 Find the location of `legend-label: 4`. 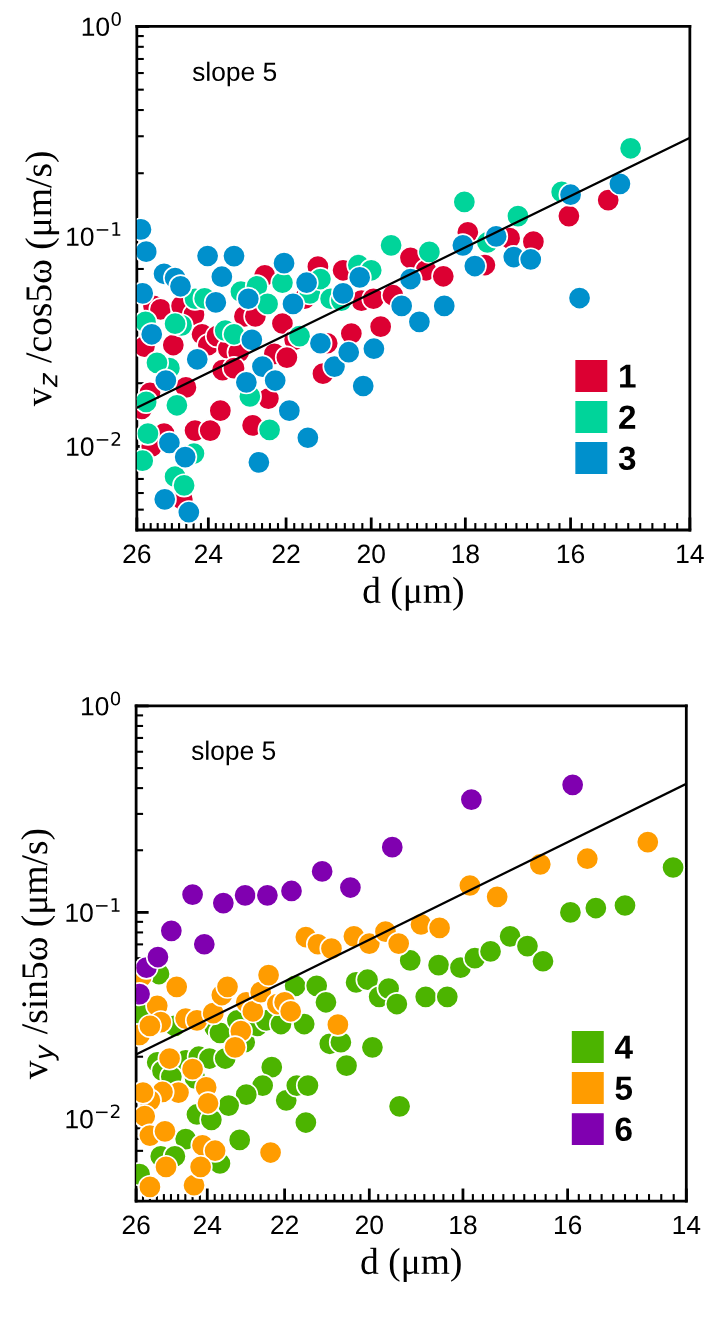

legend-label: 4 is located at coordinates (623, 1047).